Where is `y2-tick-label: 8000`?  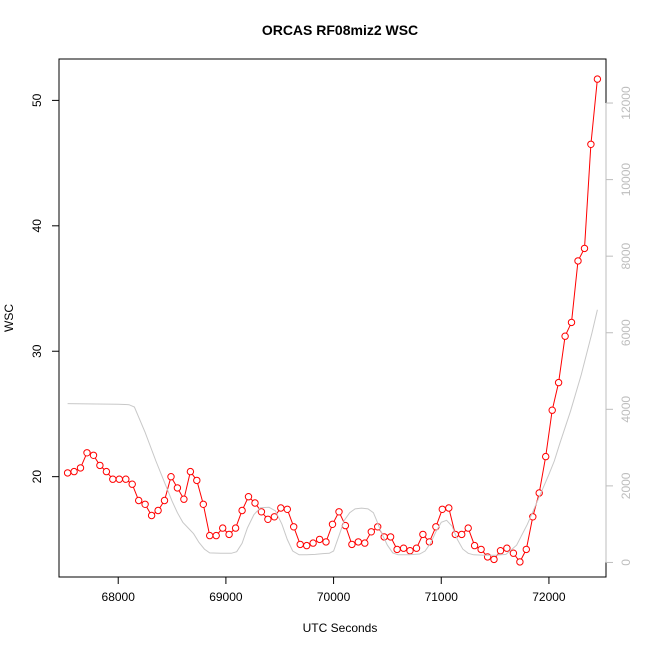 y2-tick-label: 8000 is located at coordinates (626, 255).